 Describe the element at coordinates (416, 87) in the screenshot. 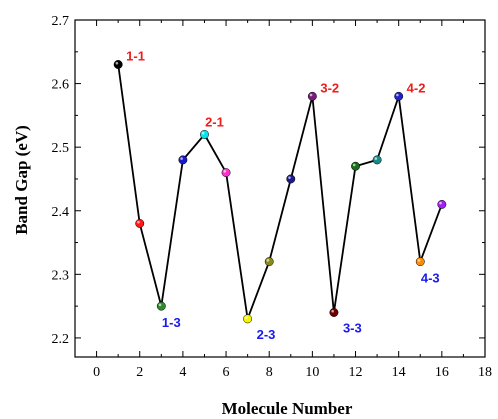

I see `point-annotation: 4-2` at that location.